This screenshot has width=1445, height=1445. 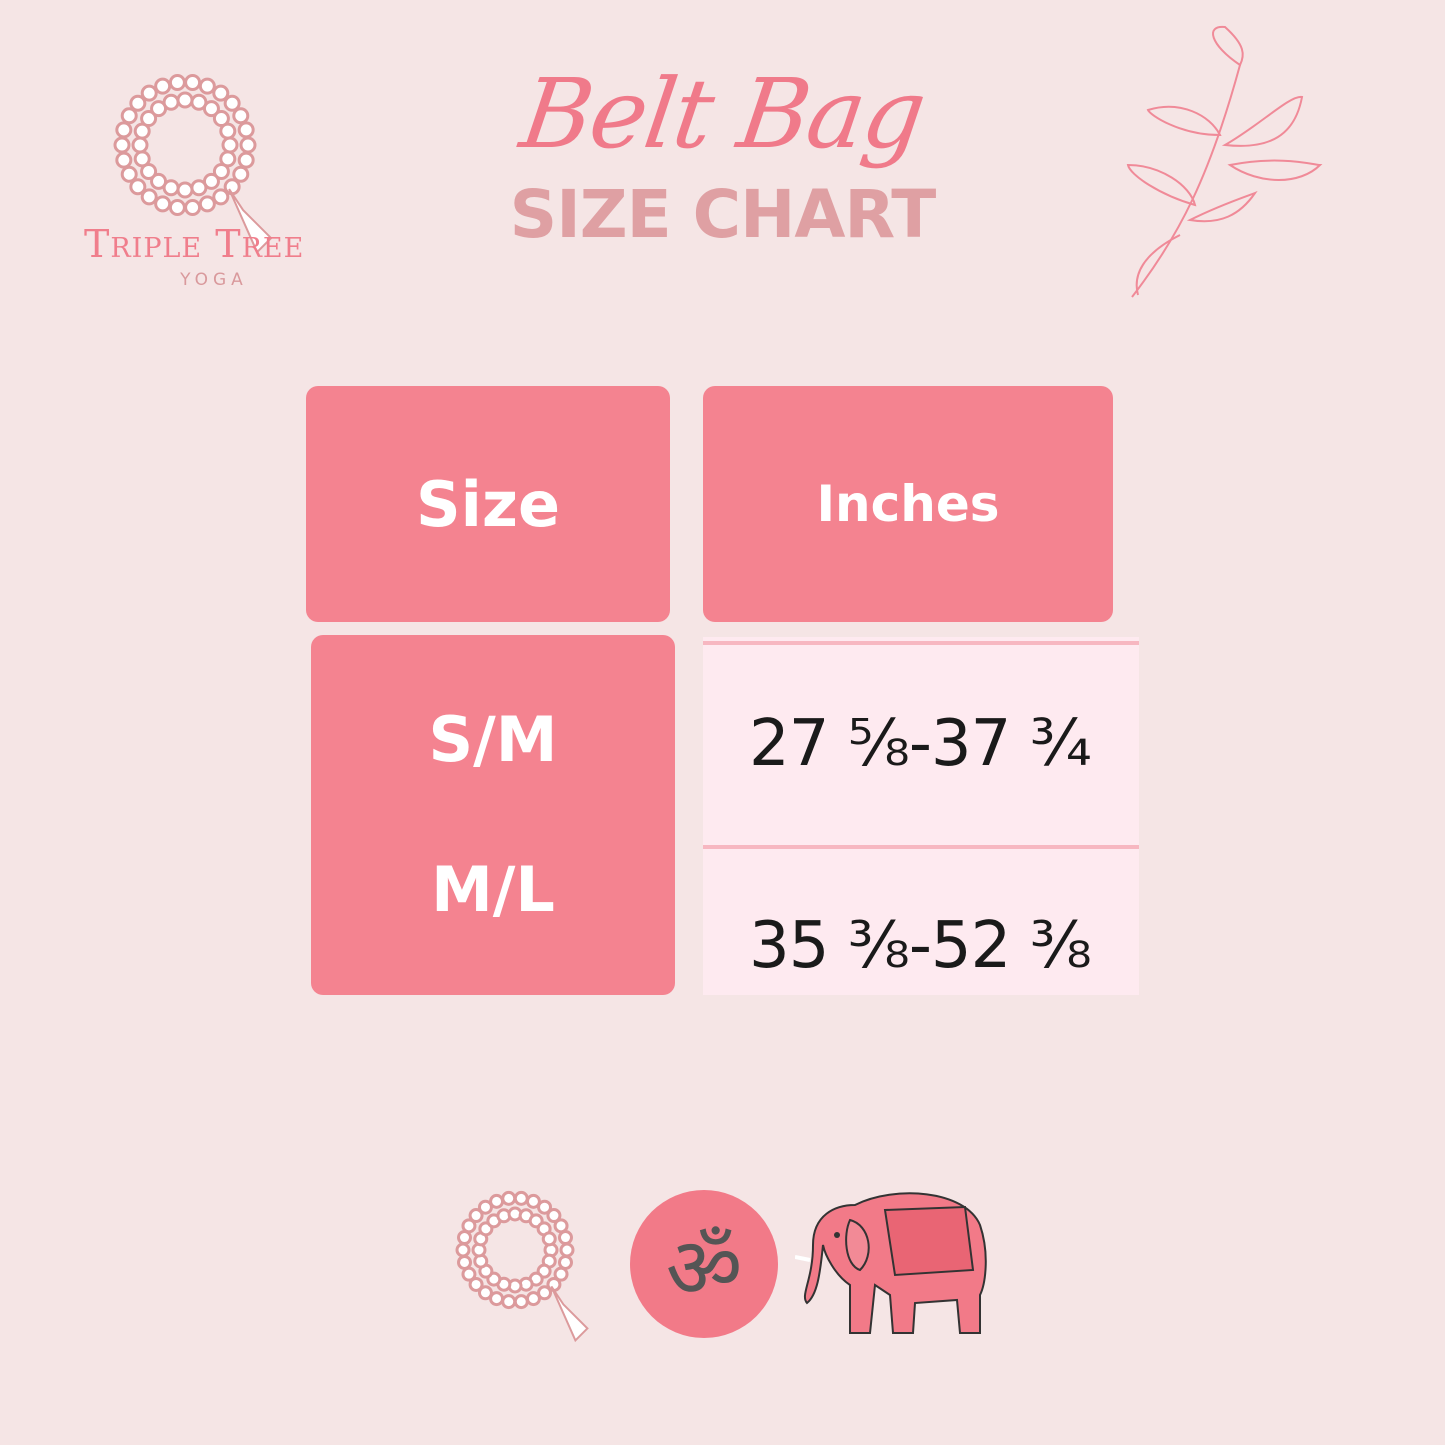 I want to click on page-title: SIZE CHART, so click(x=723, y=214).